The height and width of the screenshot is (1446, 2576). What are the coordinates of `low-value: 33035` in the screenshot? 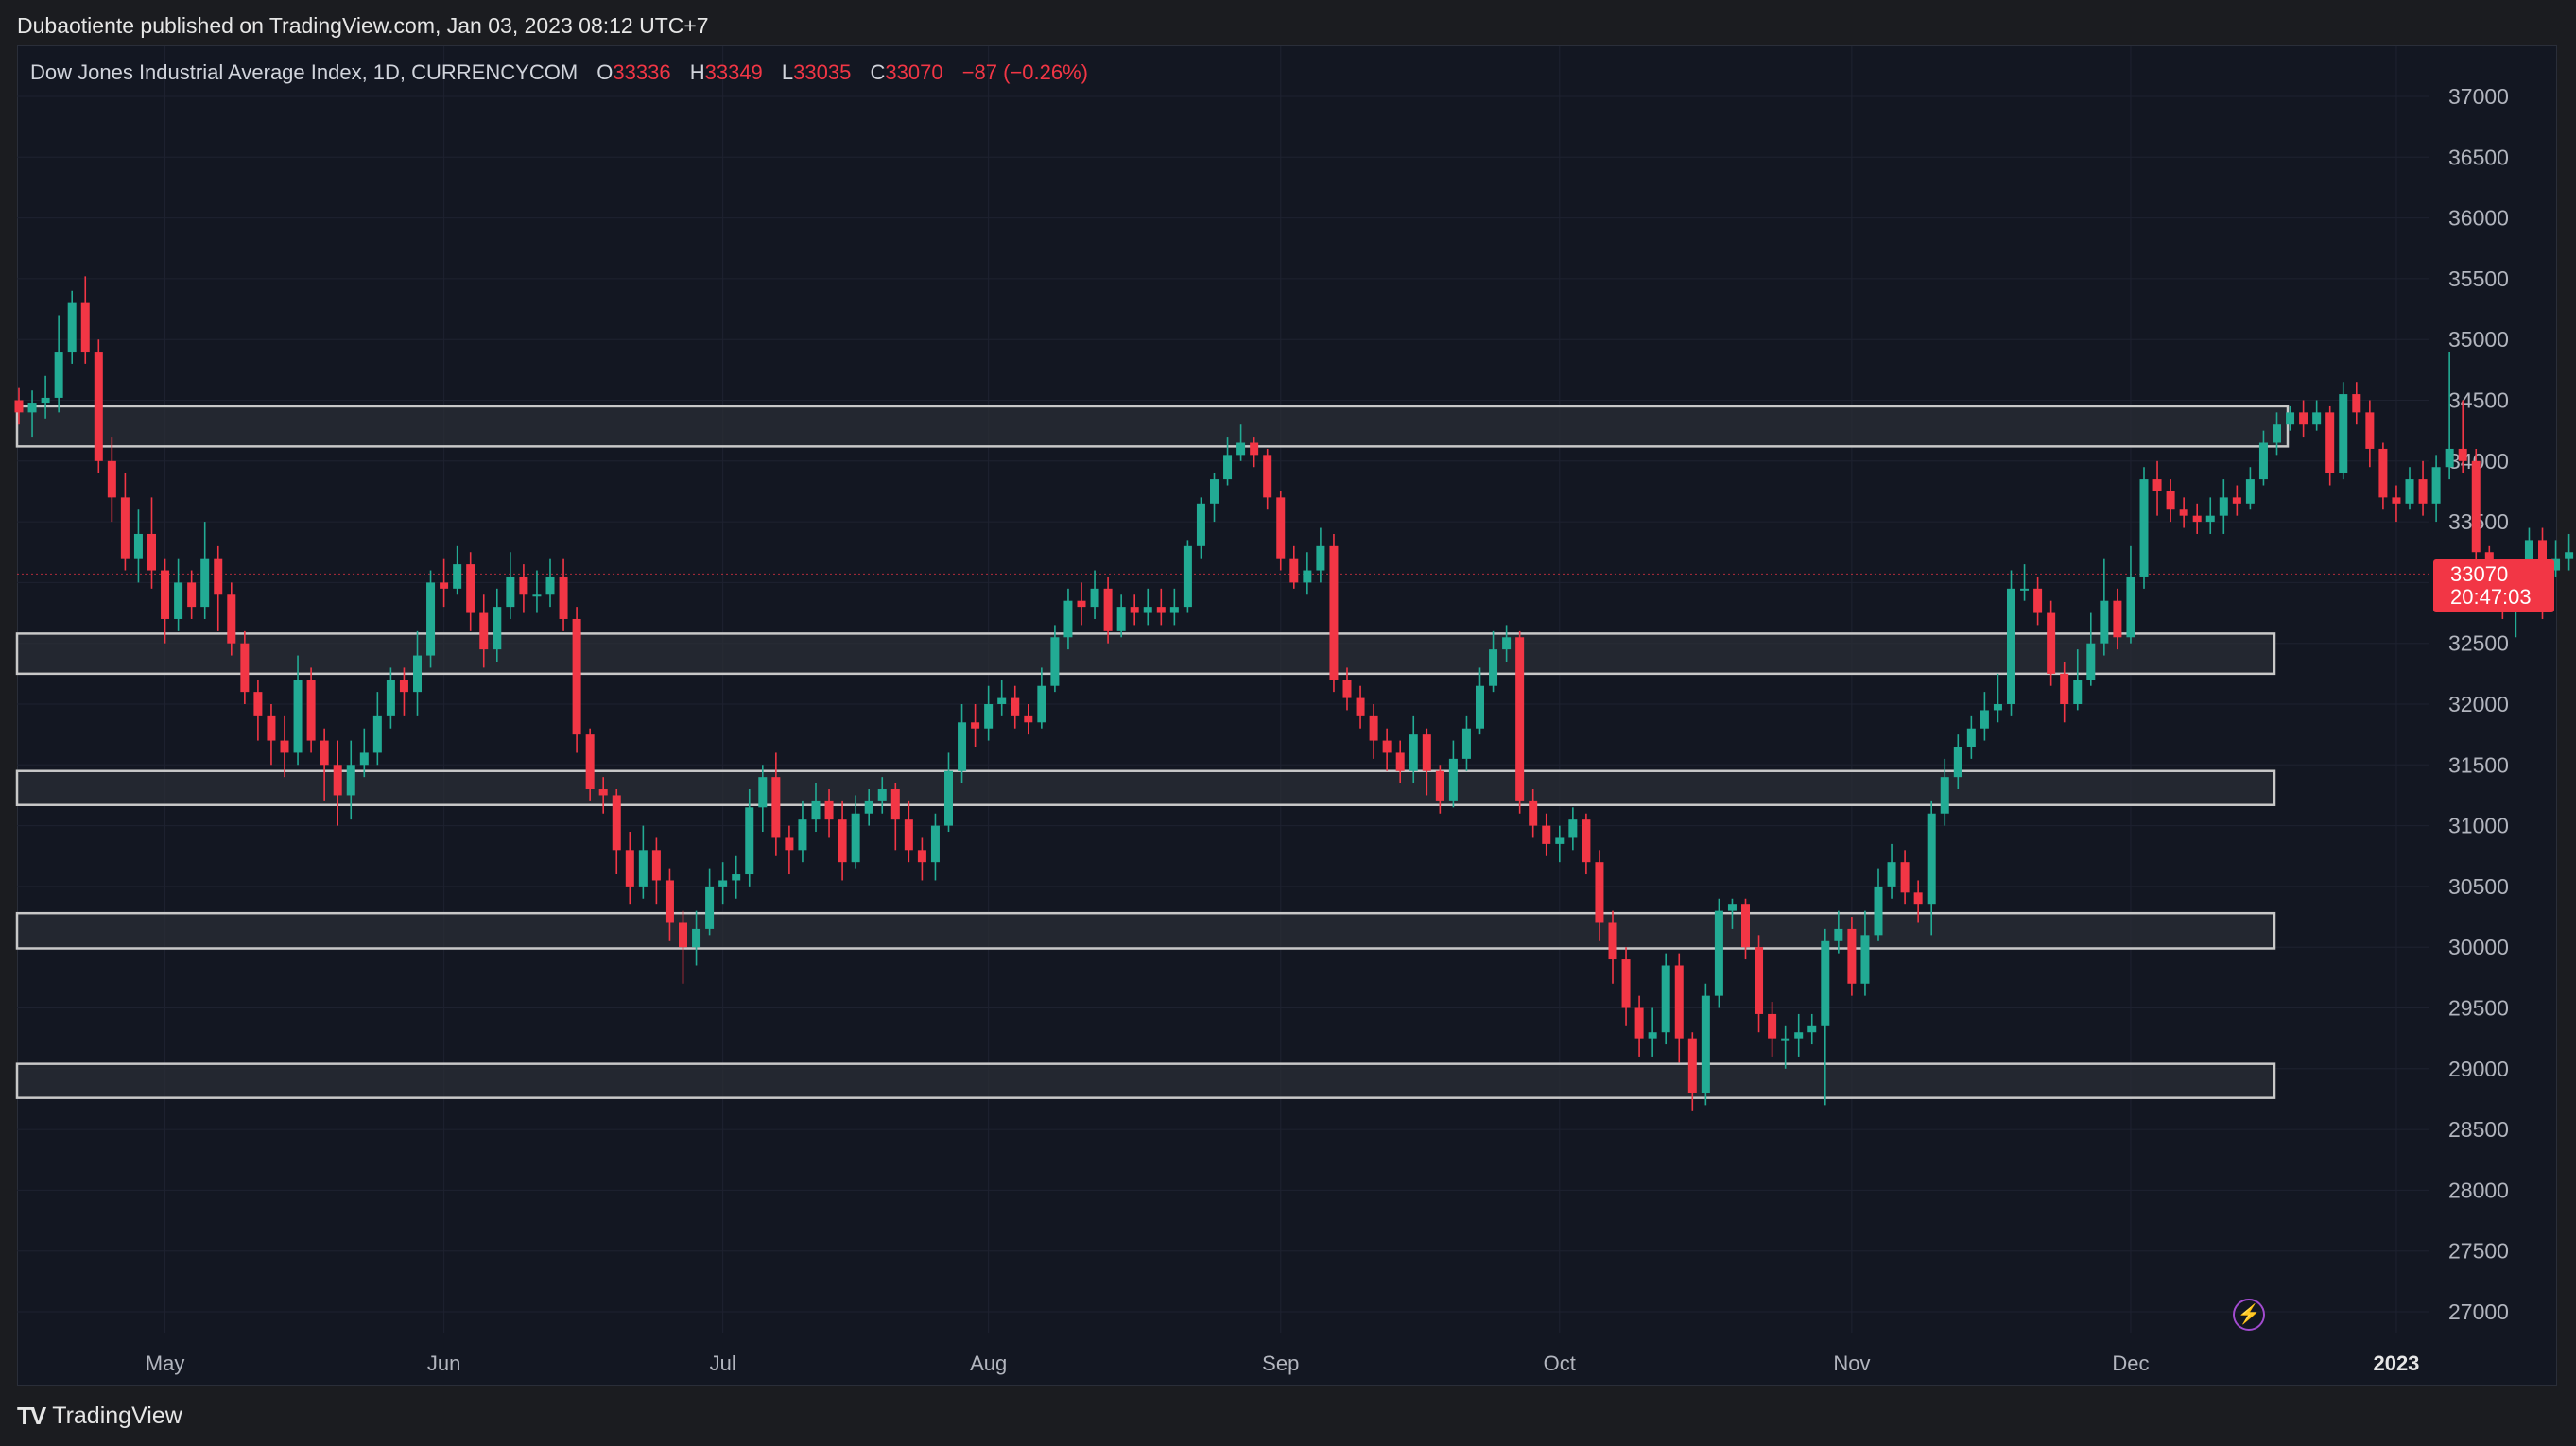 It's located at (822, 72).